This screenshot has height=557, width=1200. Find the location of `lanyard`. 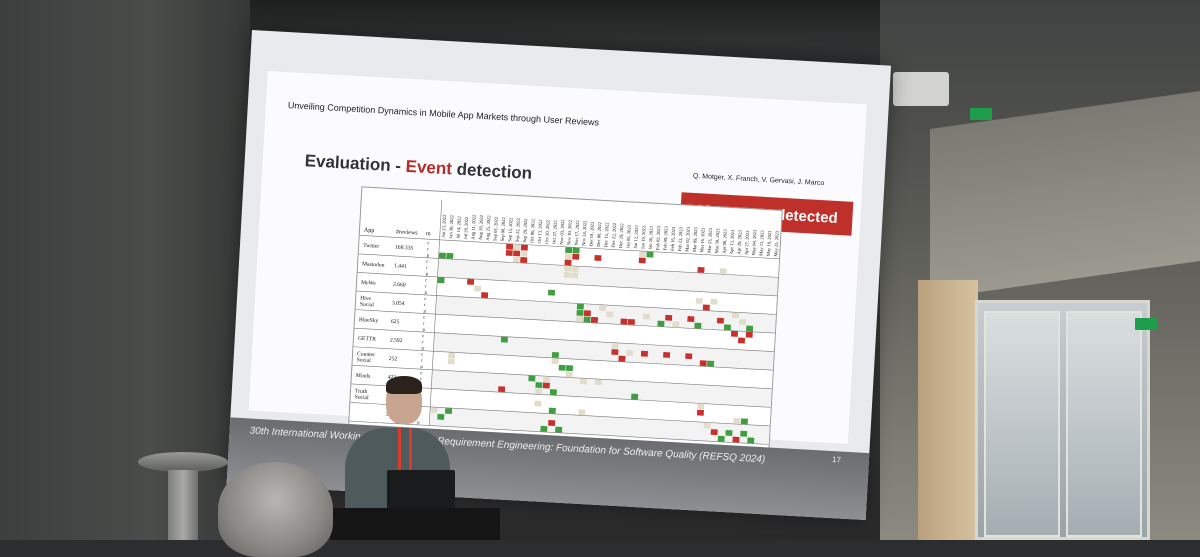

lanyard is located at coordinates (405, 451).